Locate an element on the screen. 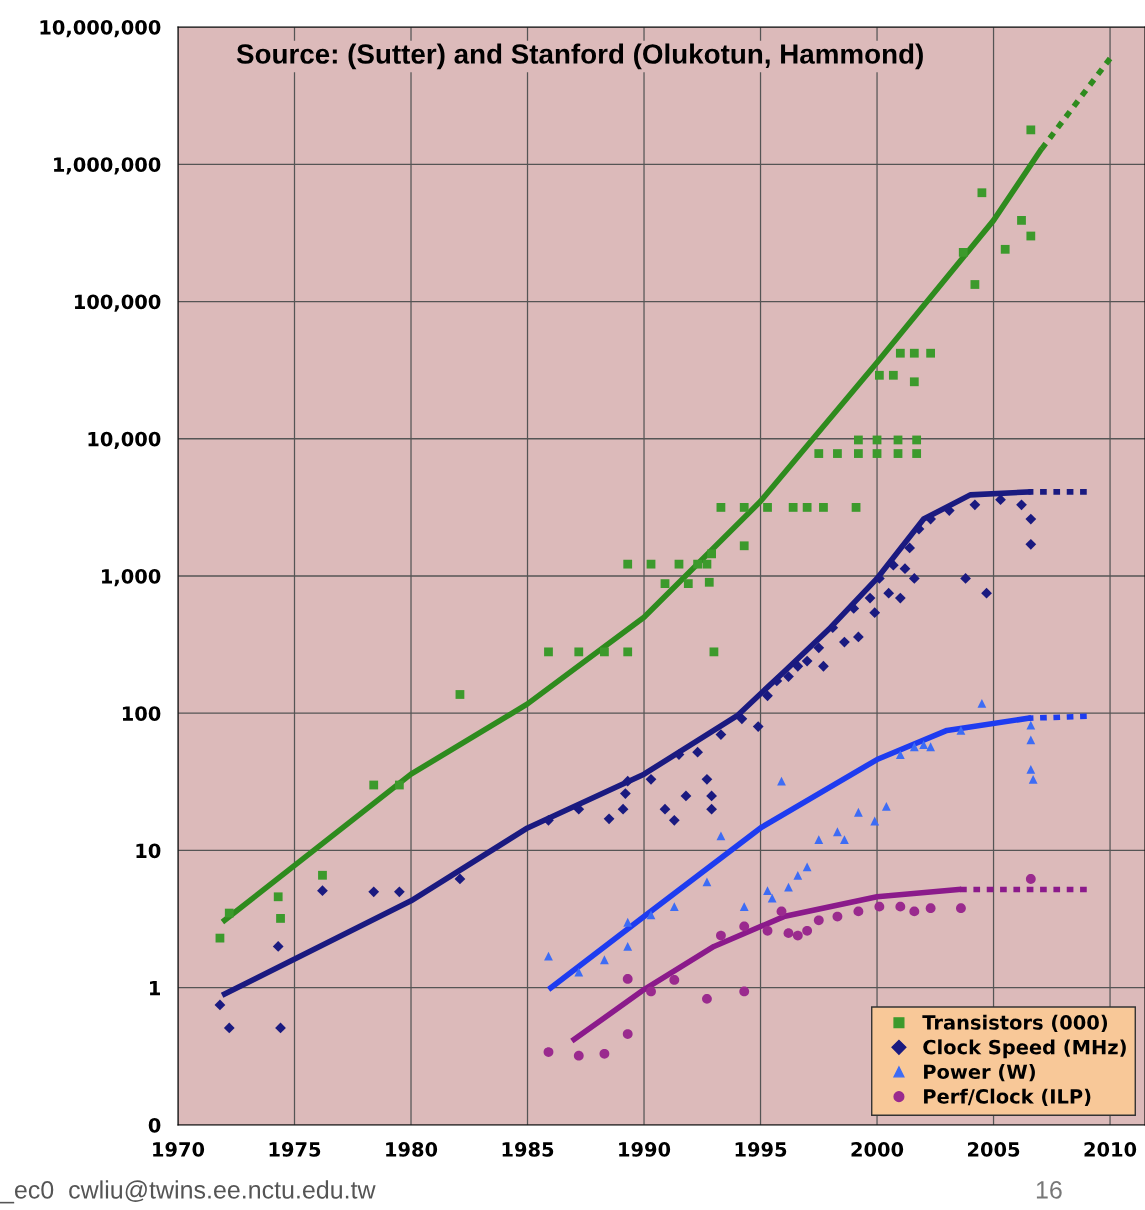 The image size is (1145, 1210). legend-label: Perf/Clock (ILP) is located at coordinates (1007, 1097).